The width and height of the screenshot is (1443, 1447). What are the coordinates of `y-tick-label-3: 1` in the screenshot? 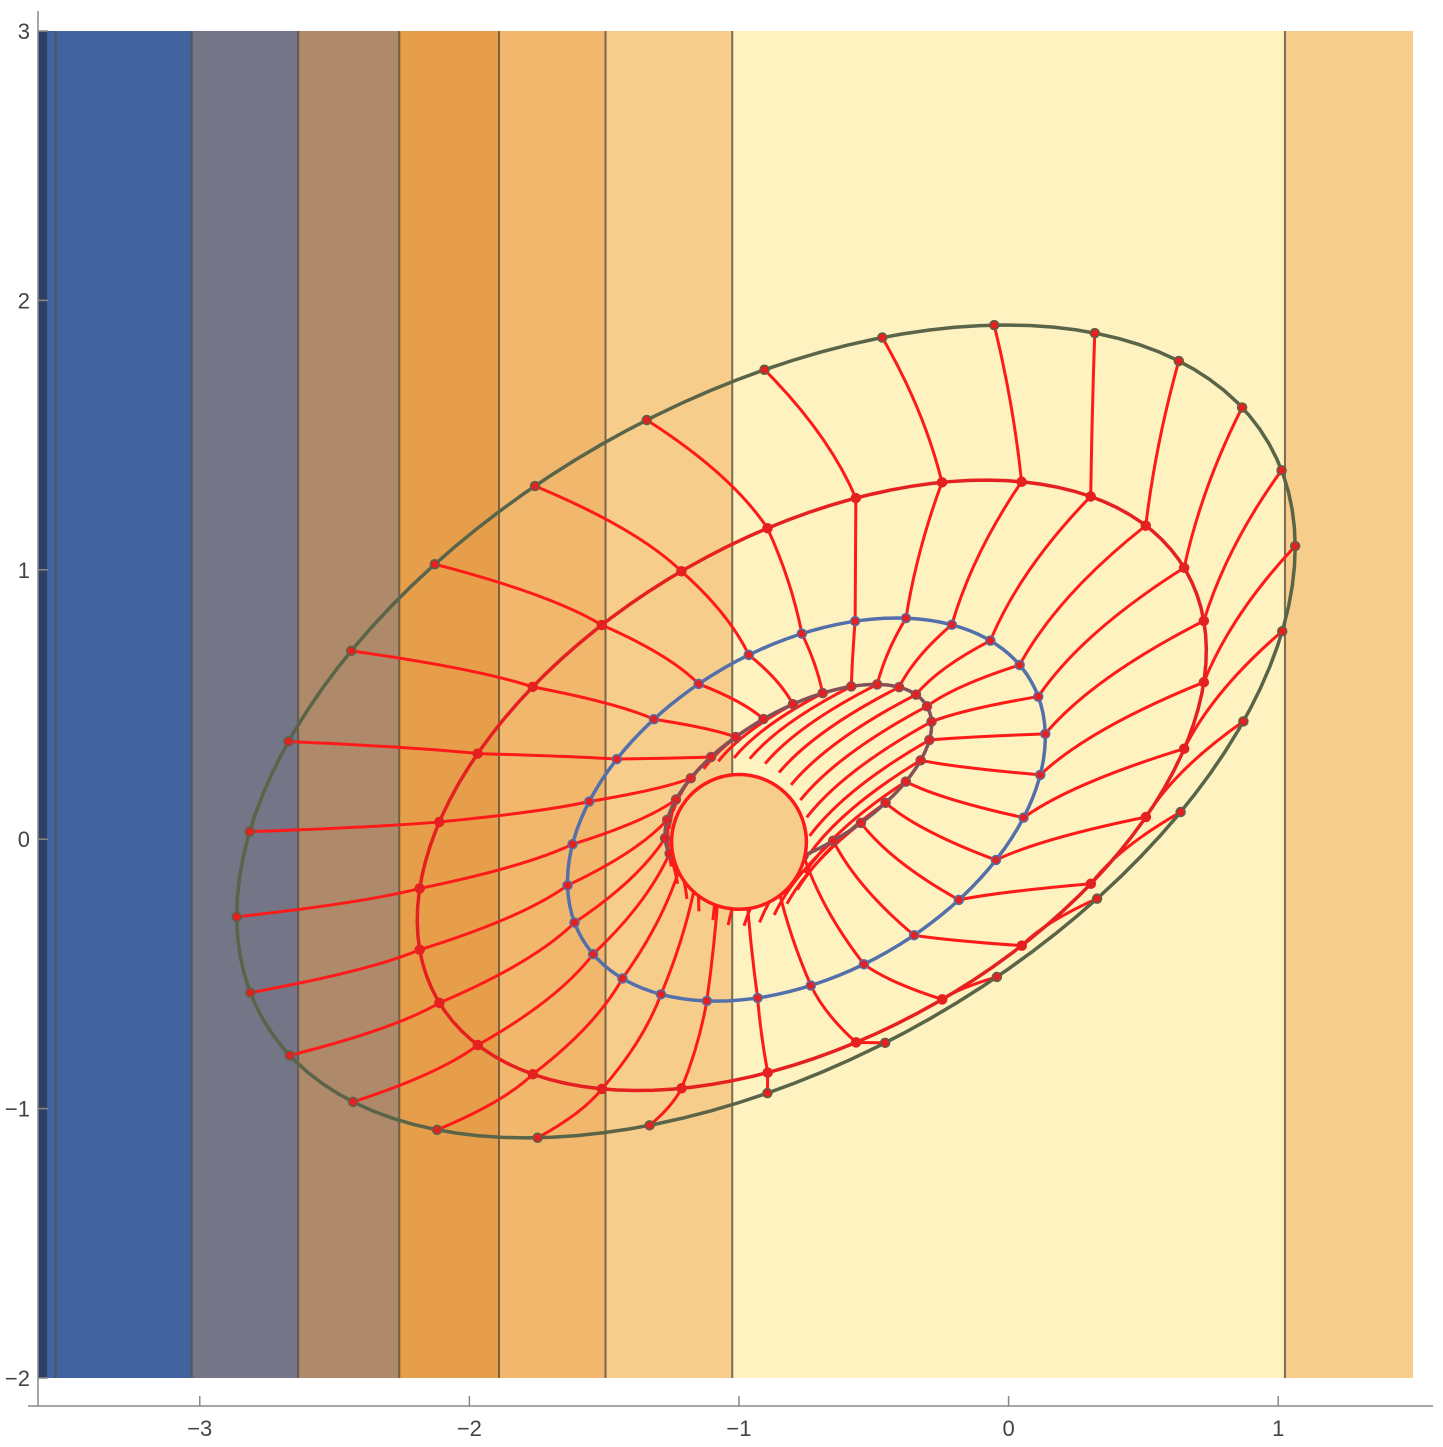 It's located at (24, 570).